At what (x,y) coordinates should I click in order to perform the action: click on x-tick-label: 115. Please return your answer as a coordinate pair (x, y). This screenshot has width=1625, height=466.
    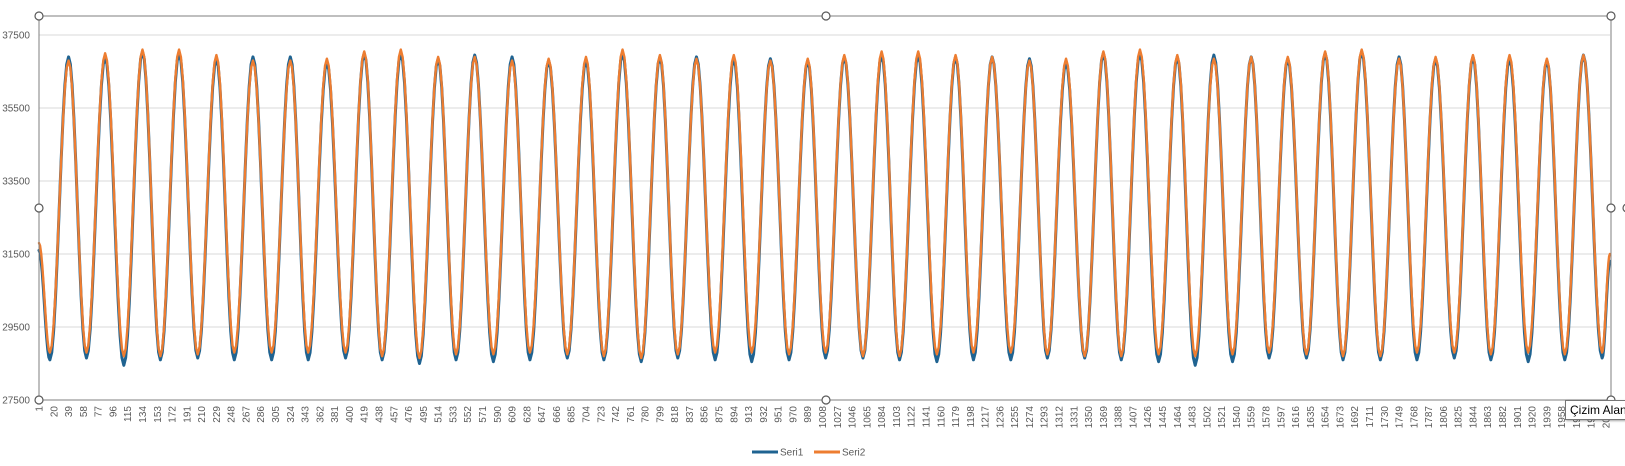
    Looking at the image, I should click on (128, 414).